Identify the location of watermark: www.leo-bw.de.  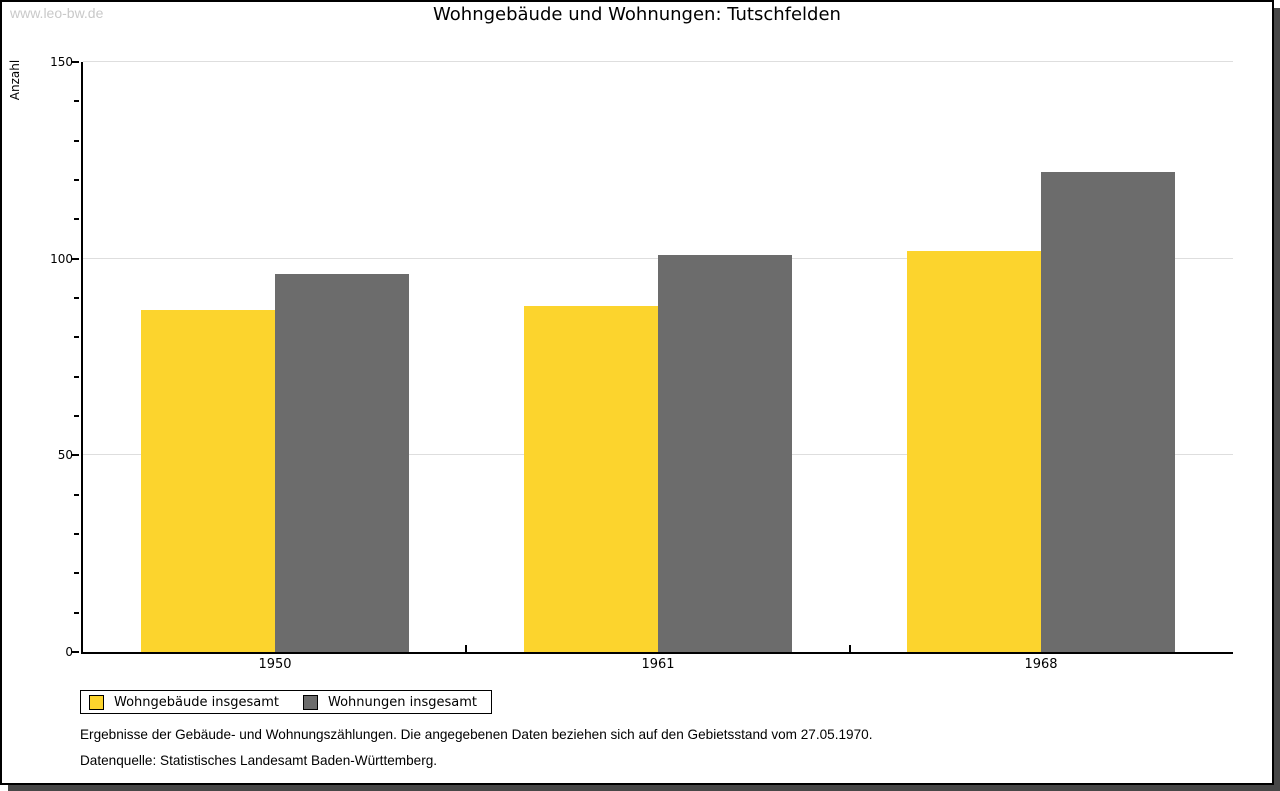
(57, 13).